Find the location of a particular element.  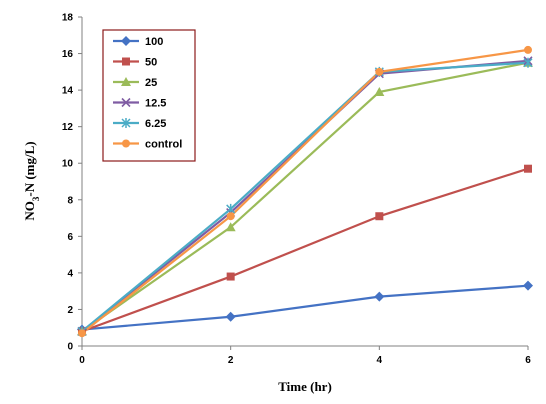

legend-items: 100 50 25 12.5 6.25 control is located at coordinates (147, 93).